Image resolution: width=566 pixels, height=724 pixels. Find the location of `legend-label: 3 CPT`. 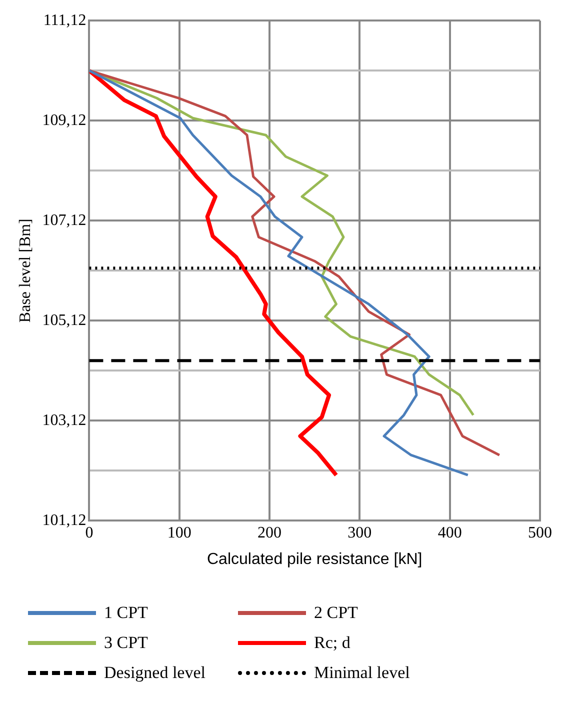

legend-label: 3 CPT is located at coordinates (126, 643).